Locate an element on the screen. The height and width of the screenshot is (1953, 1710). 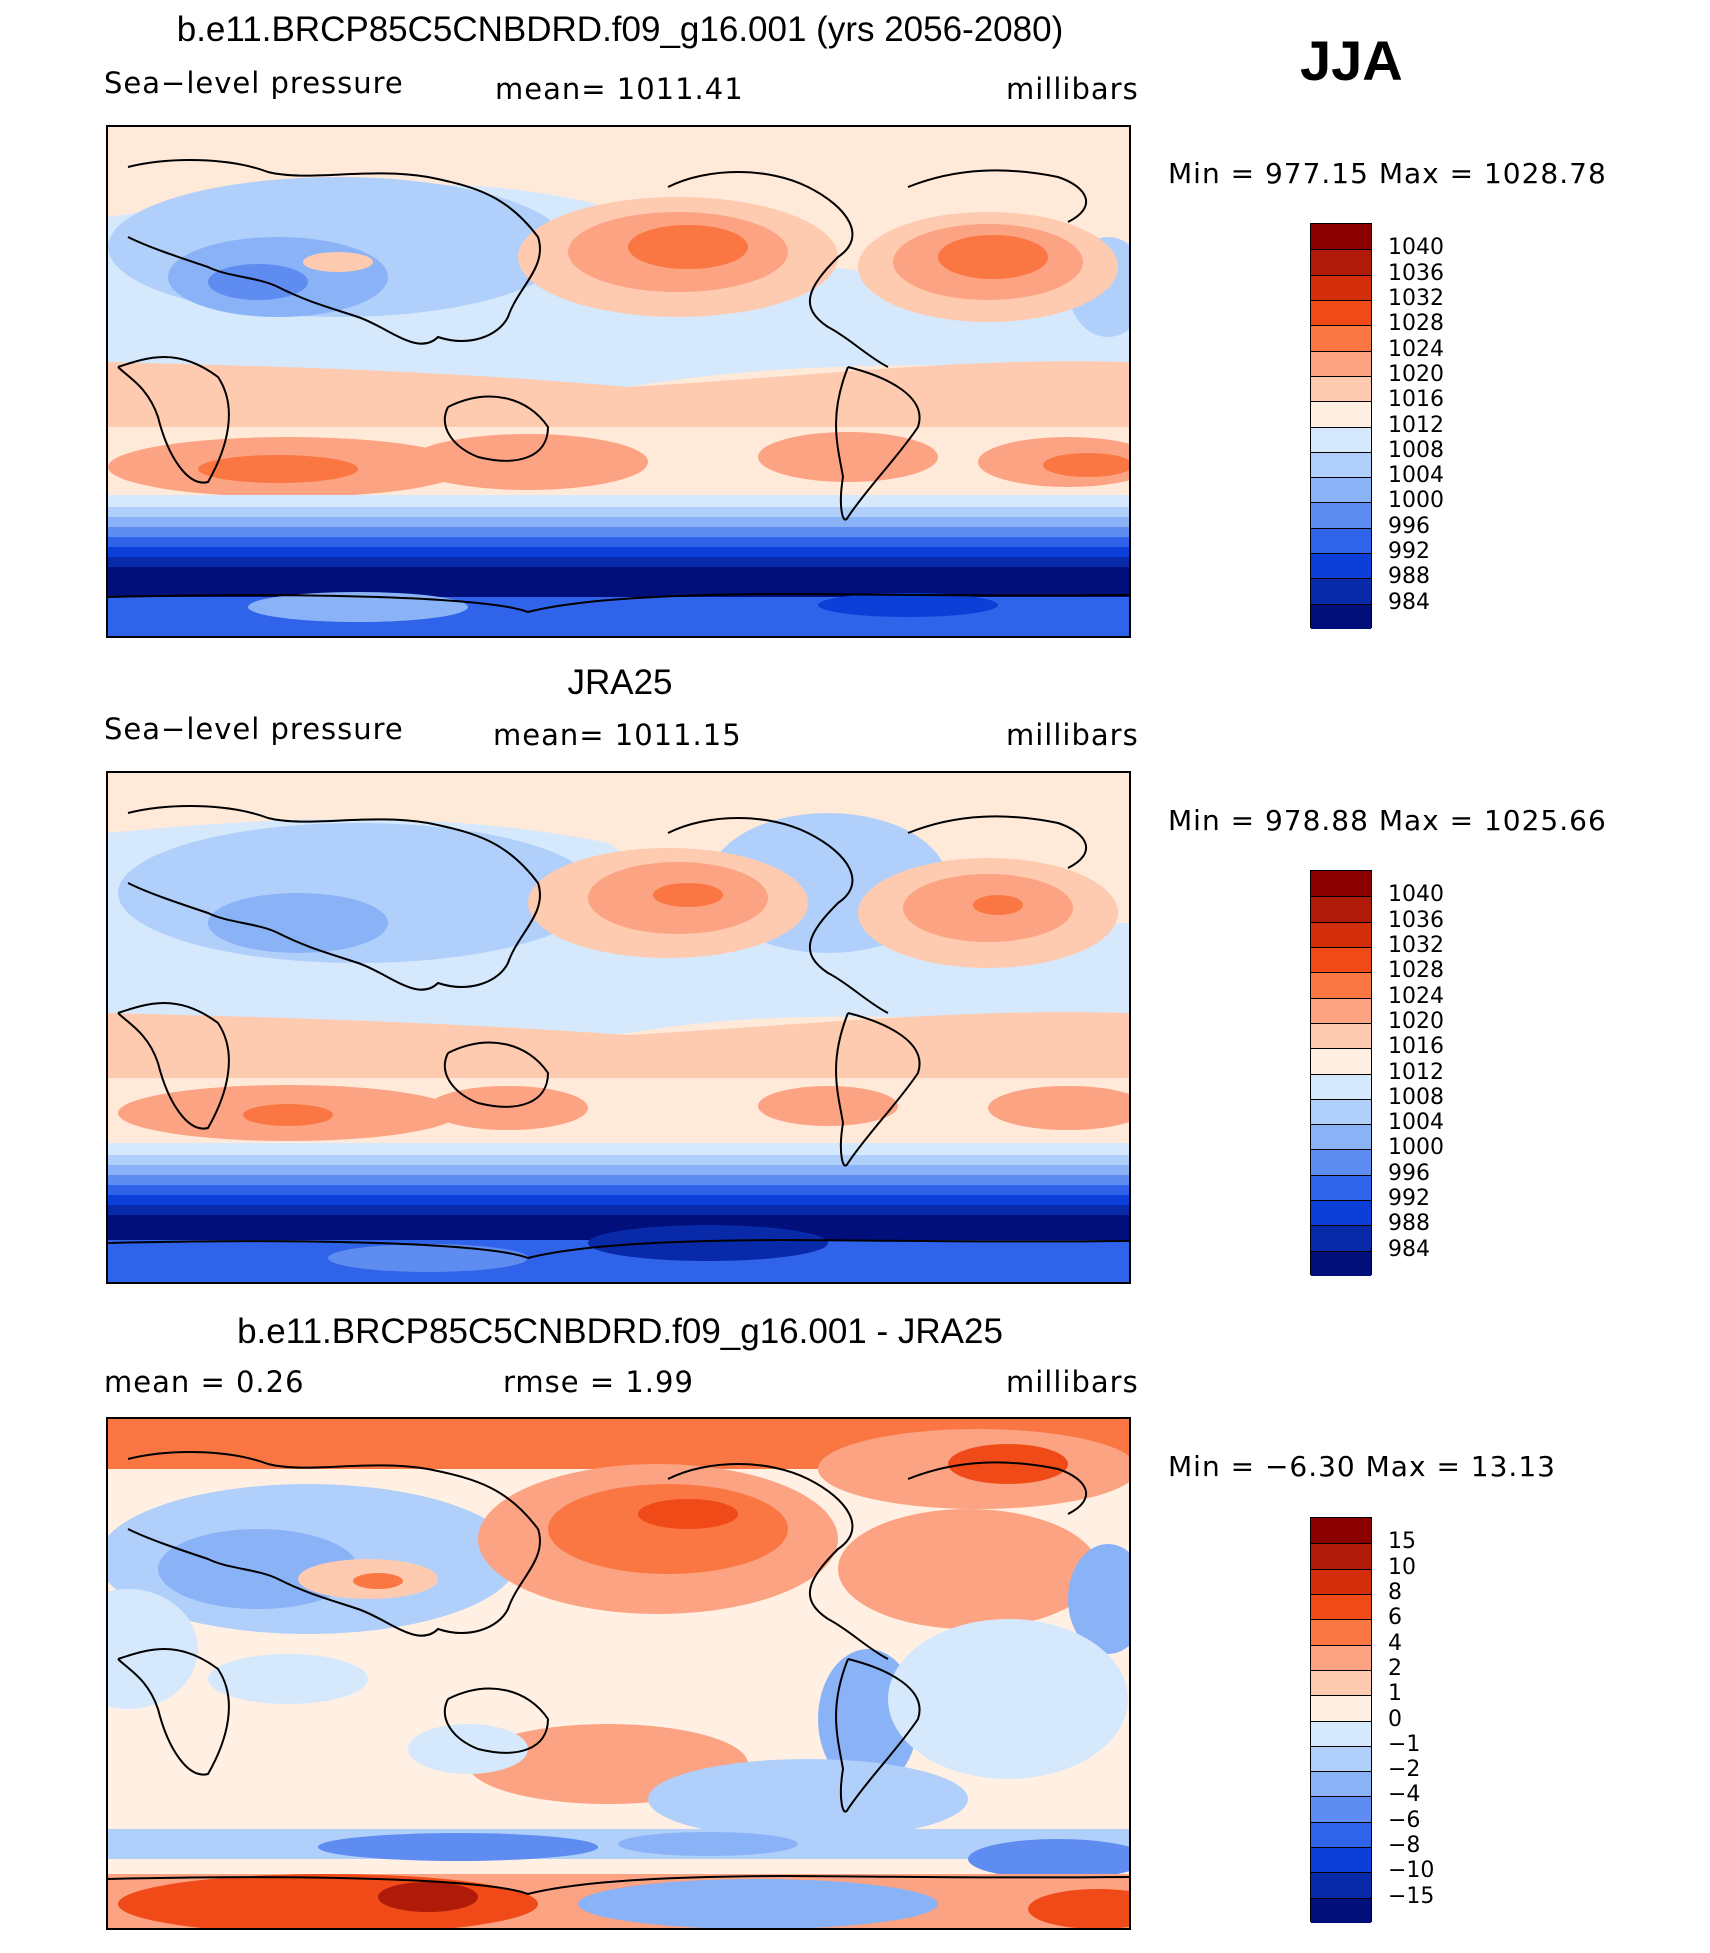
panel2-colorbar-tick-label: 1012 is located at coordinates (1416, 1072).